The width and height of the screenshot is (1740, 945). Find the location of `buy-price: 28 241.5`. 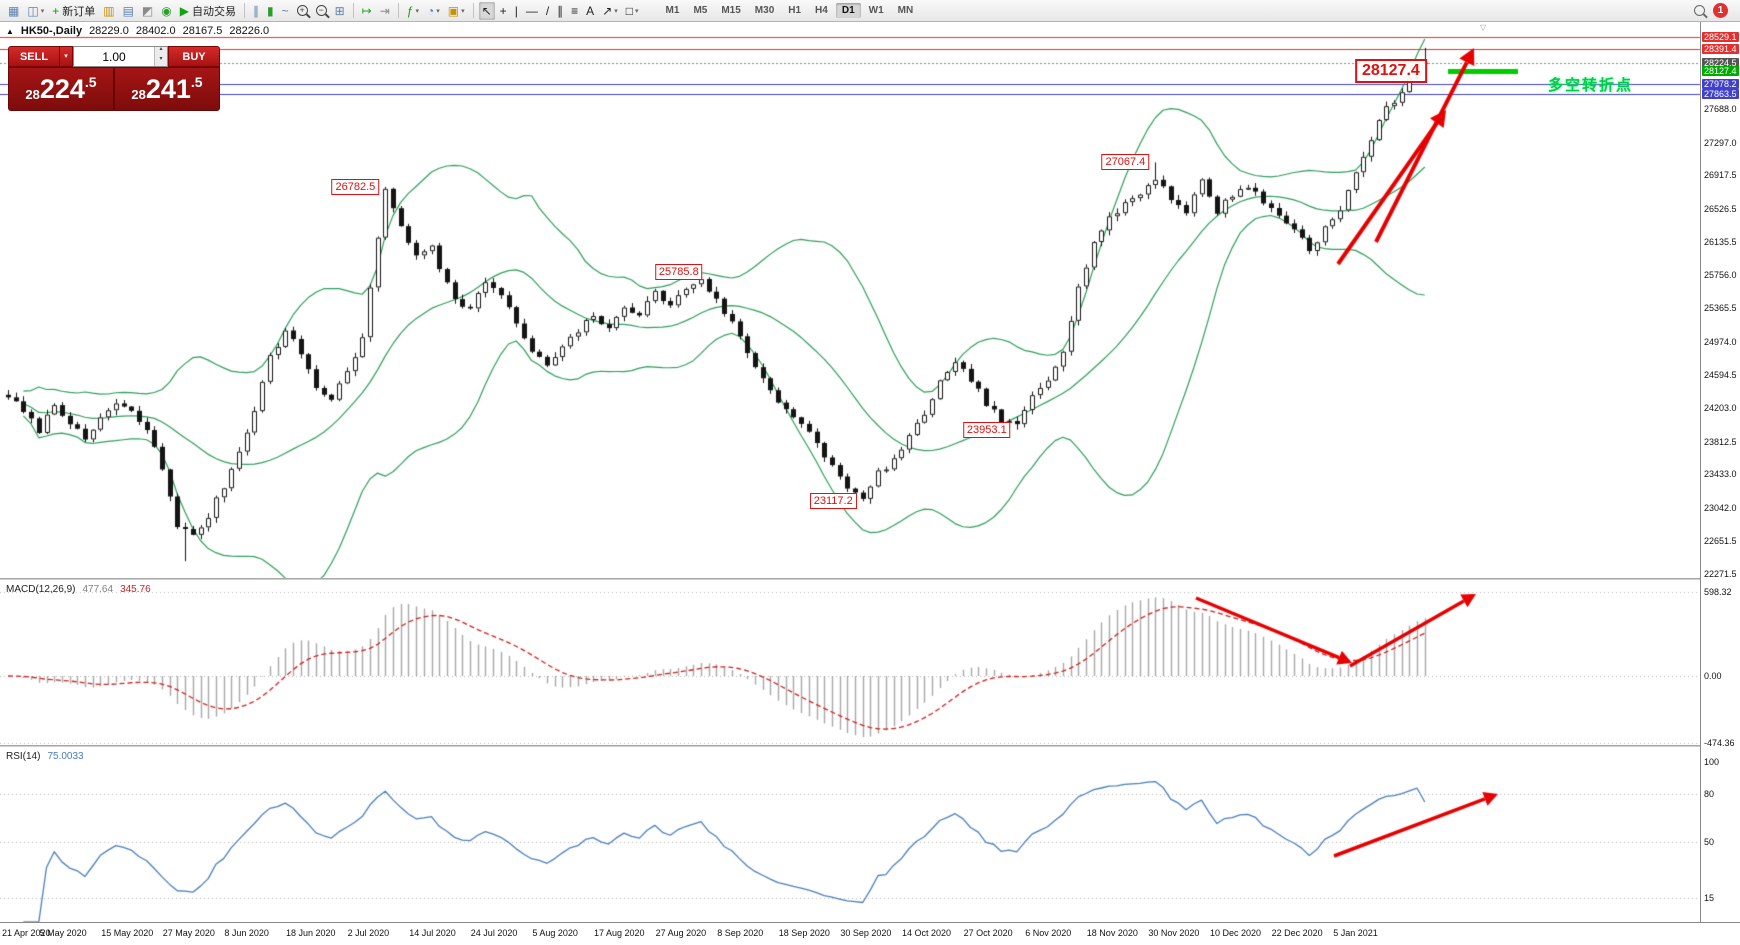

buy-price: 28 241.5 is located at coordinates (167, 89).